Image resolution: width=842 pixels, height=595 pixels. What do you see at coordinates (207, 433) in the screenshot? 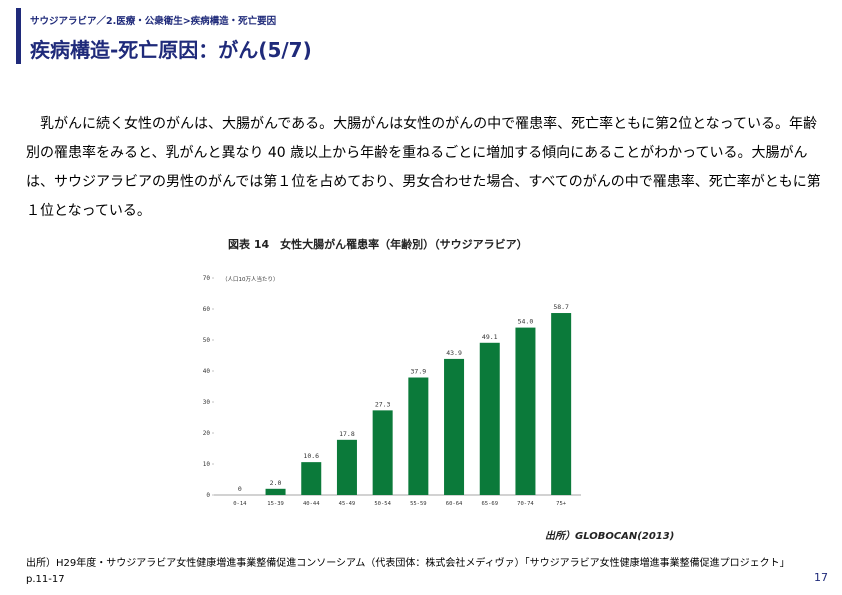
I see `y-tick-label: 20` at bounding box center [207, 433].